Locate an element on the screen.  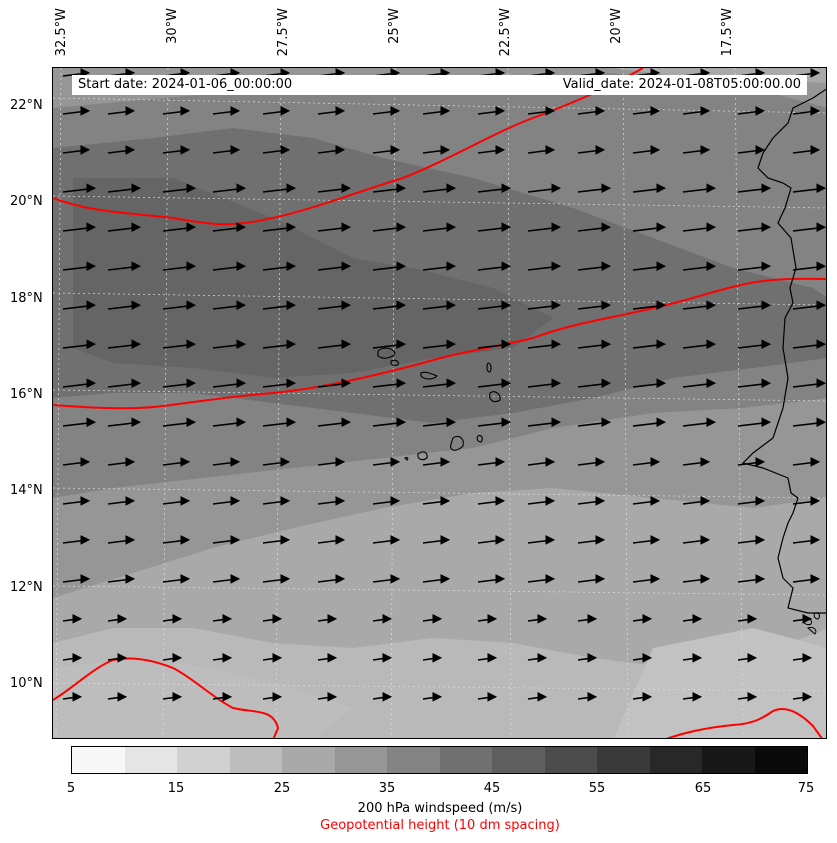
lon-label-27-5w: 27.5°W is located at coordinates (283, 32).